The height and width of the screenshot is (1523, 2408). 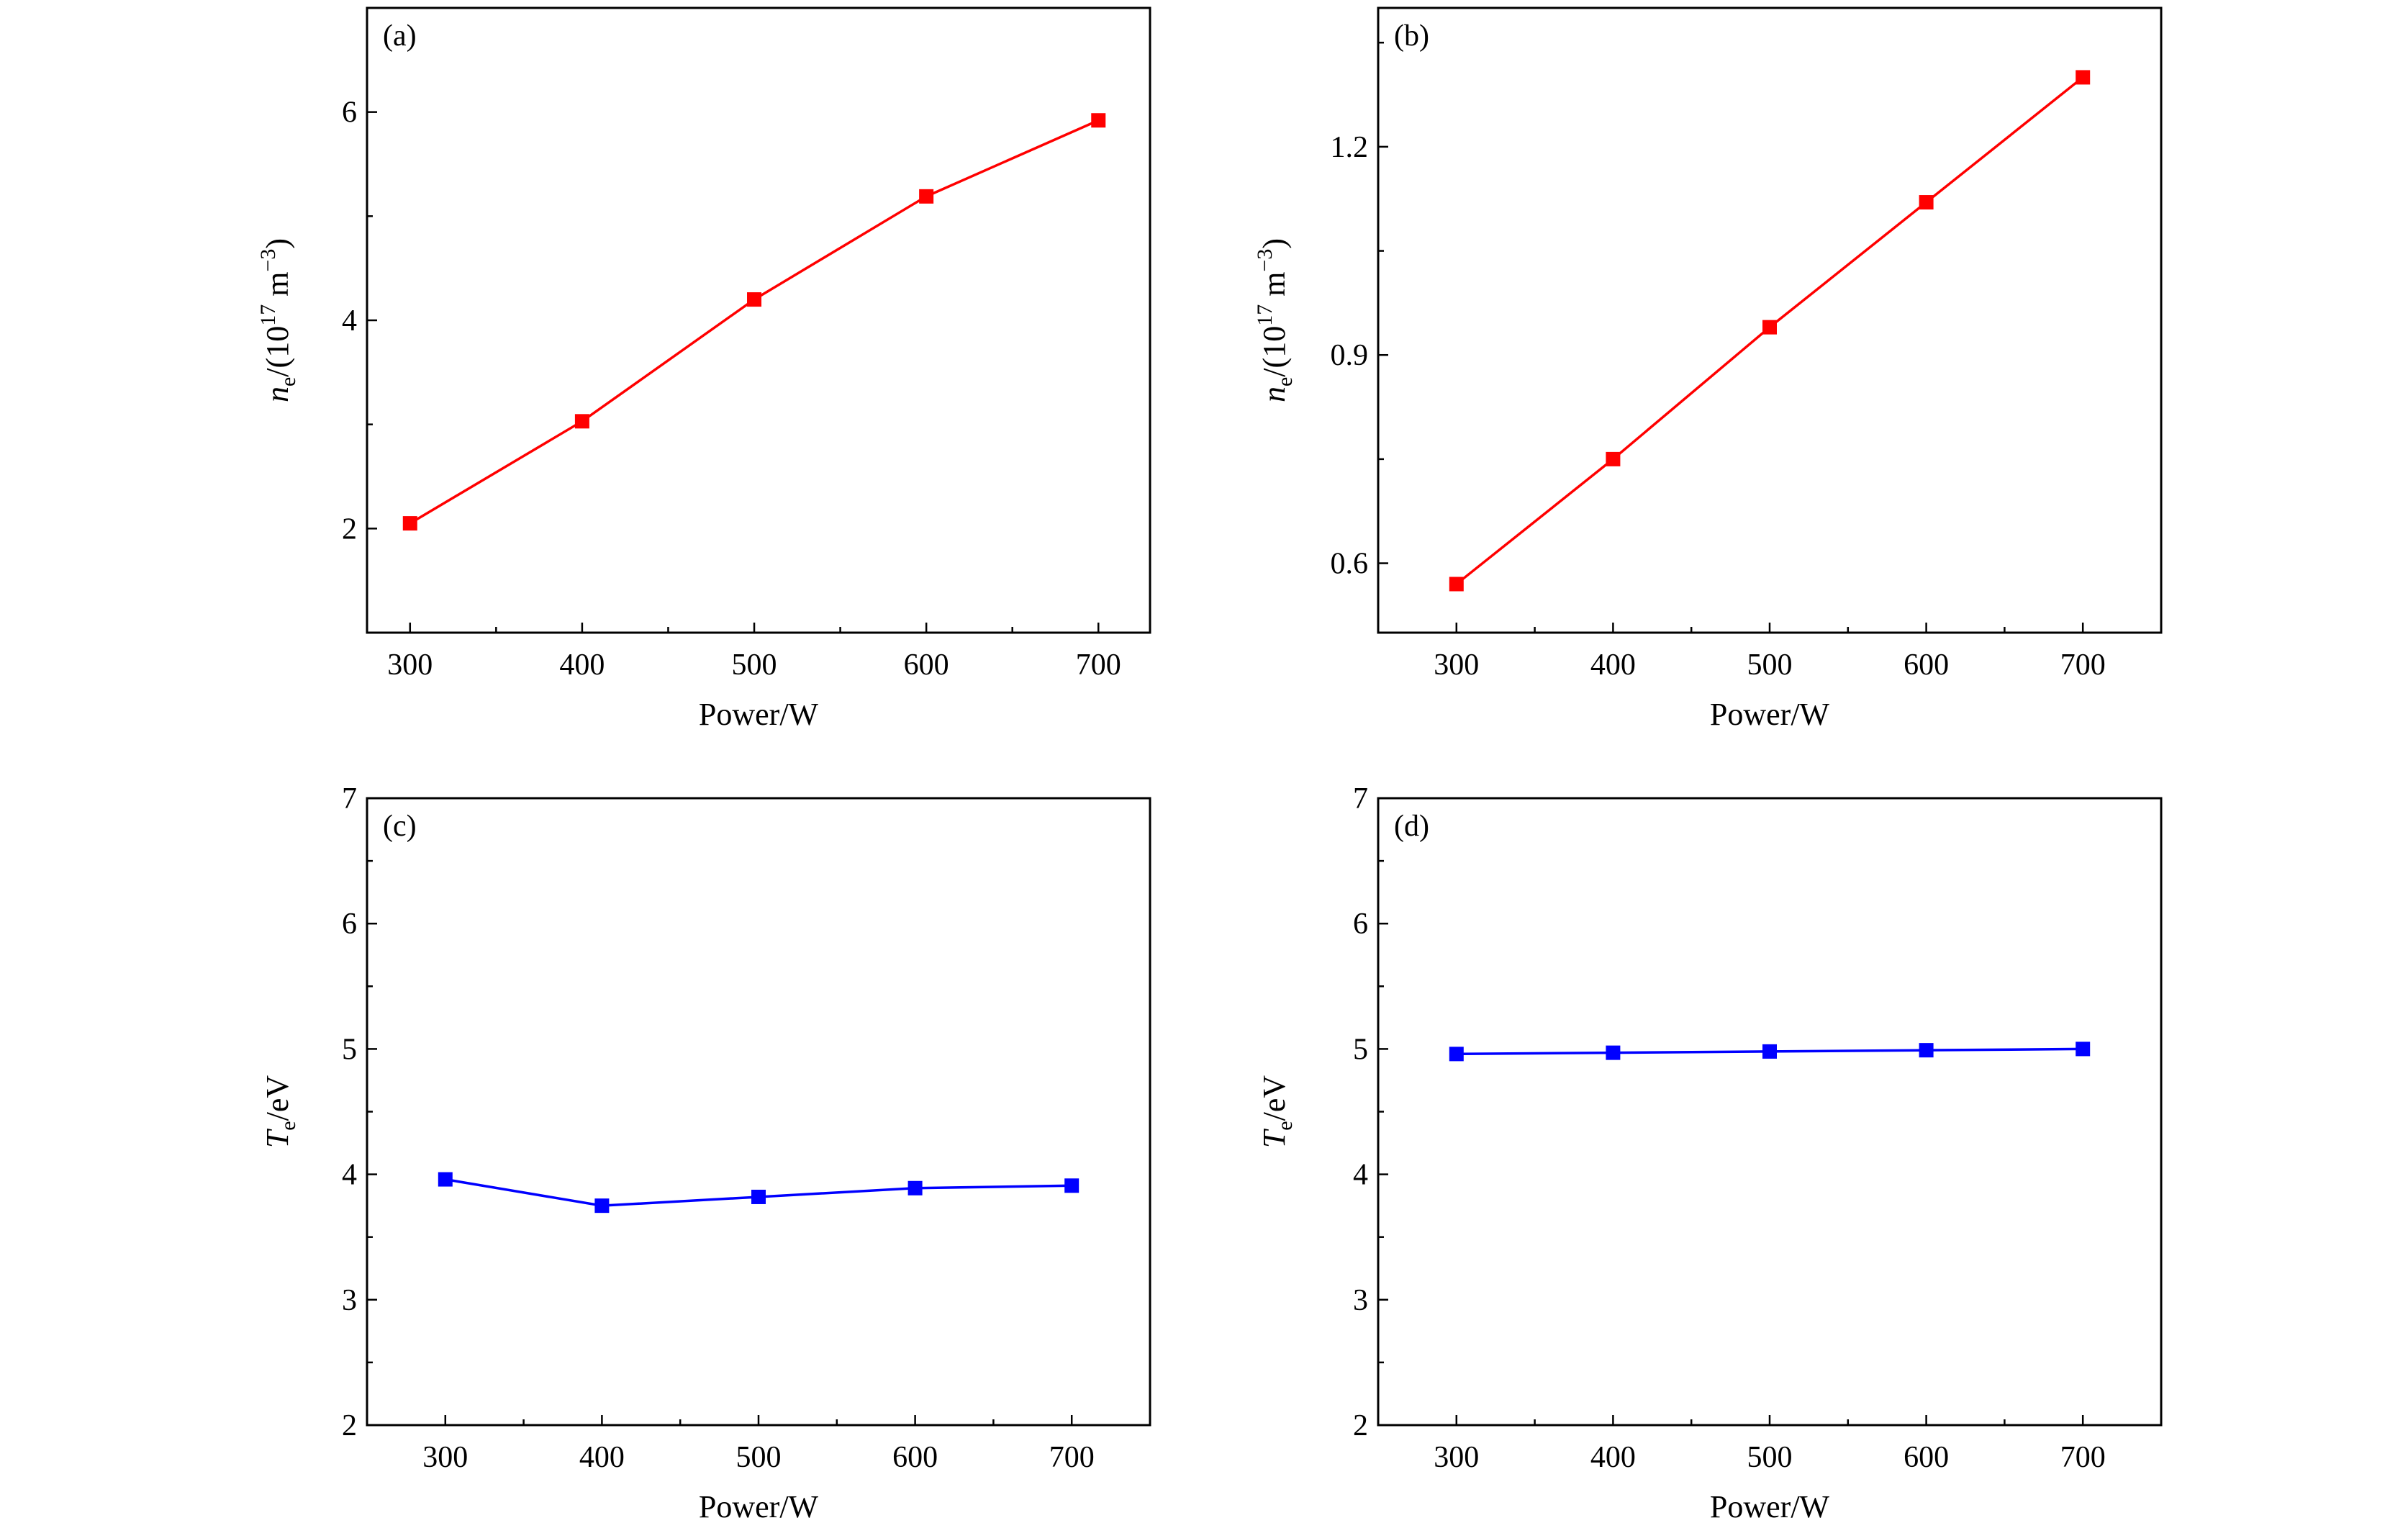 What do you see at coordinates (1411, 827) in the screenshot?
I see `panel-label: (d)` at bounding box center [1411, 827].